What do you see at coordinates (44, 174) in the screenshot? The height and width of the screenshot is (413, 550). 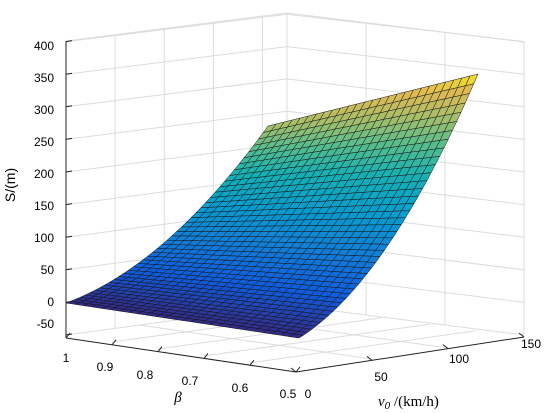 I see `z-tick-label: 200` at bounding box center [44, 174].